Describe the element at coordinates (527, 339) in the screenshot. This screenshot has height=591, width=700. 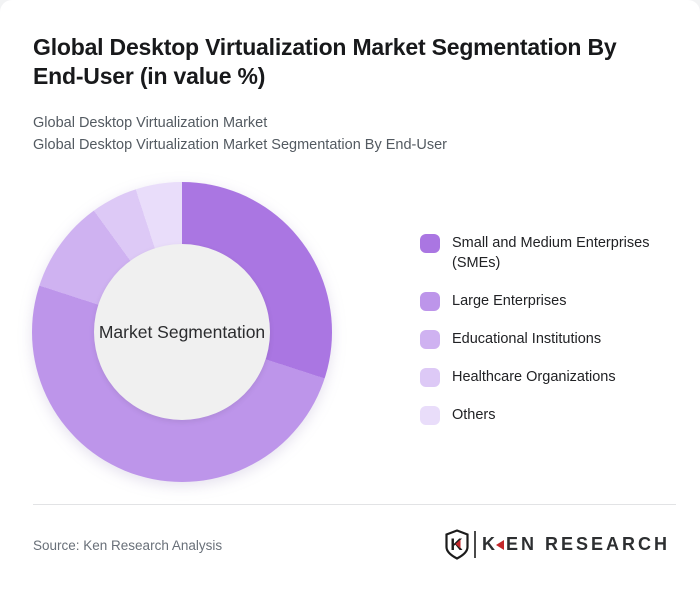
I see `legend-label: Educational Institutions` at that location.